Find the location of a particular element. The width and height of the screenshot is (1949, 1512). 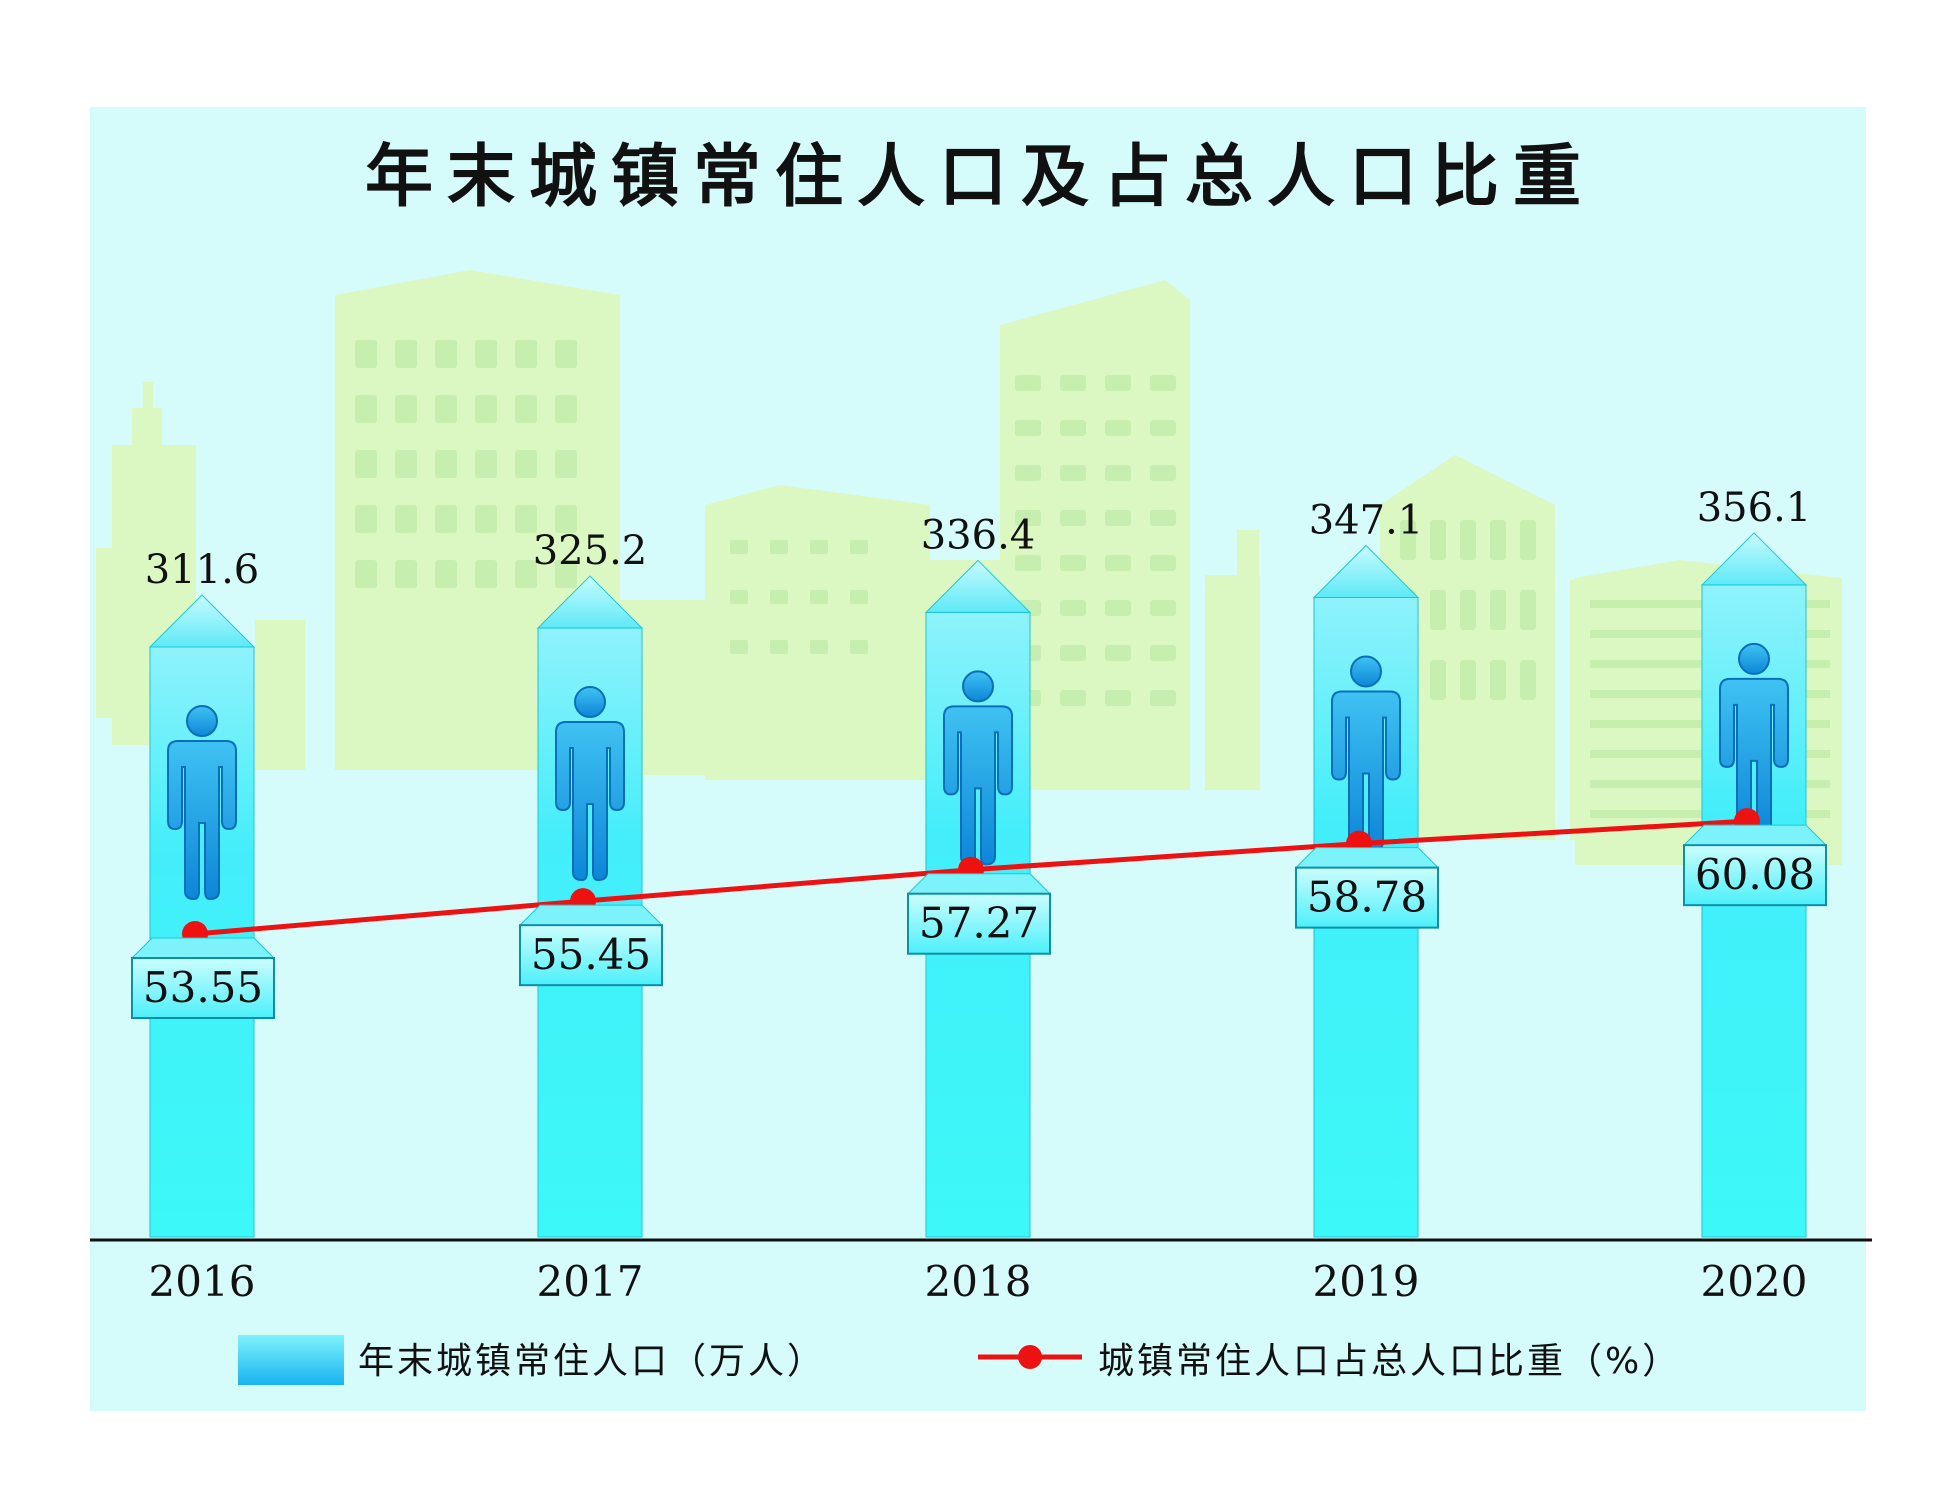

pct-box-2017 is located at coordinates (591, 955).